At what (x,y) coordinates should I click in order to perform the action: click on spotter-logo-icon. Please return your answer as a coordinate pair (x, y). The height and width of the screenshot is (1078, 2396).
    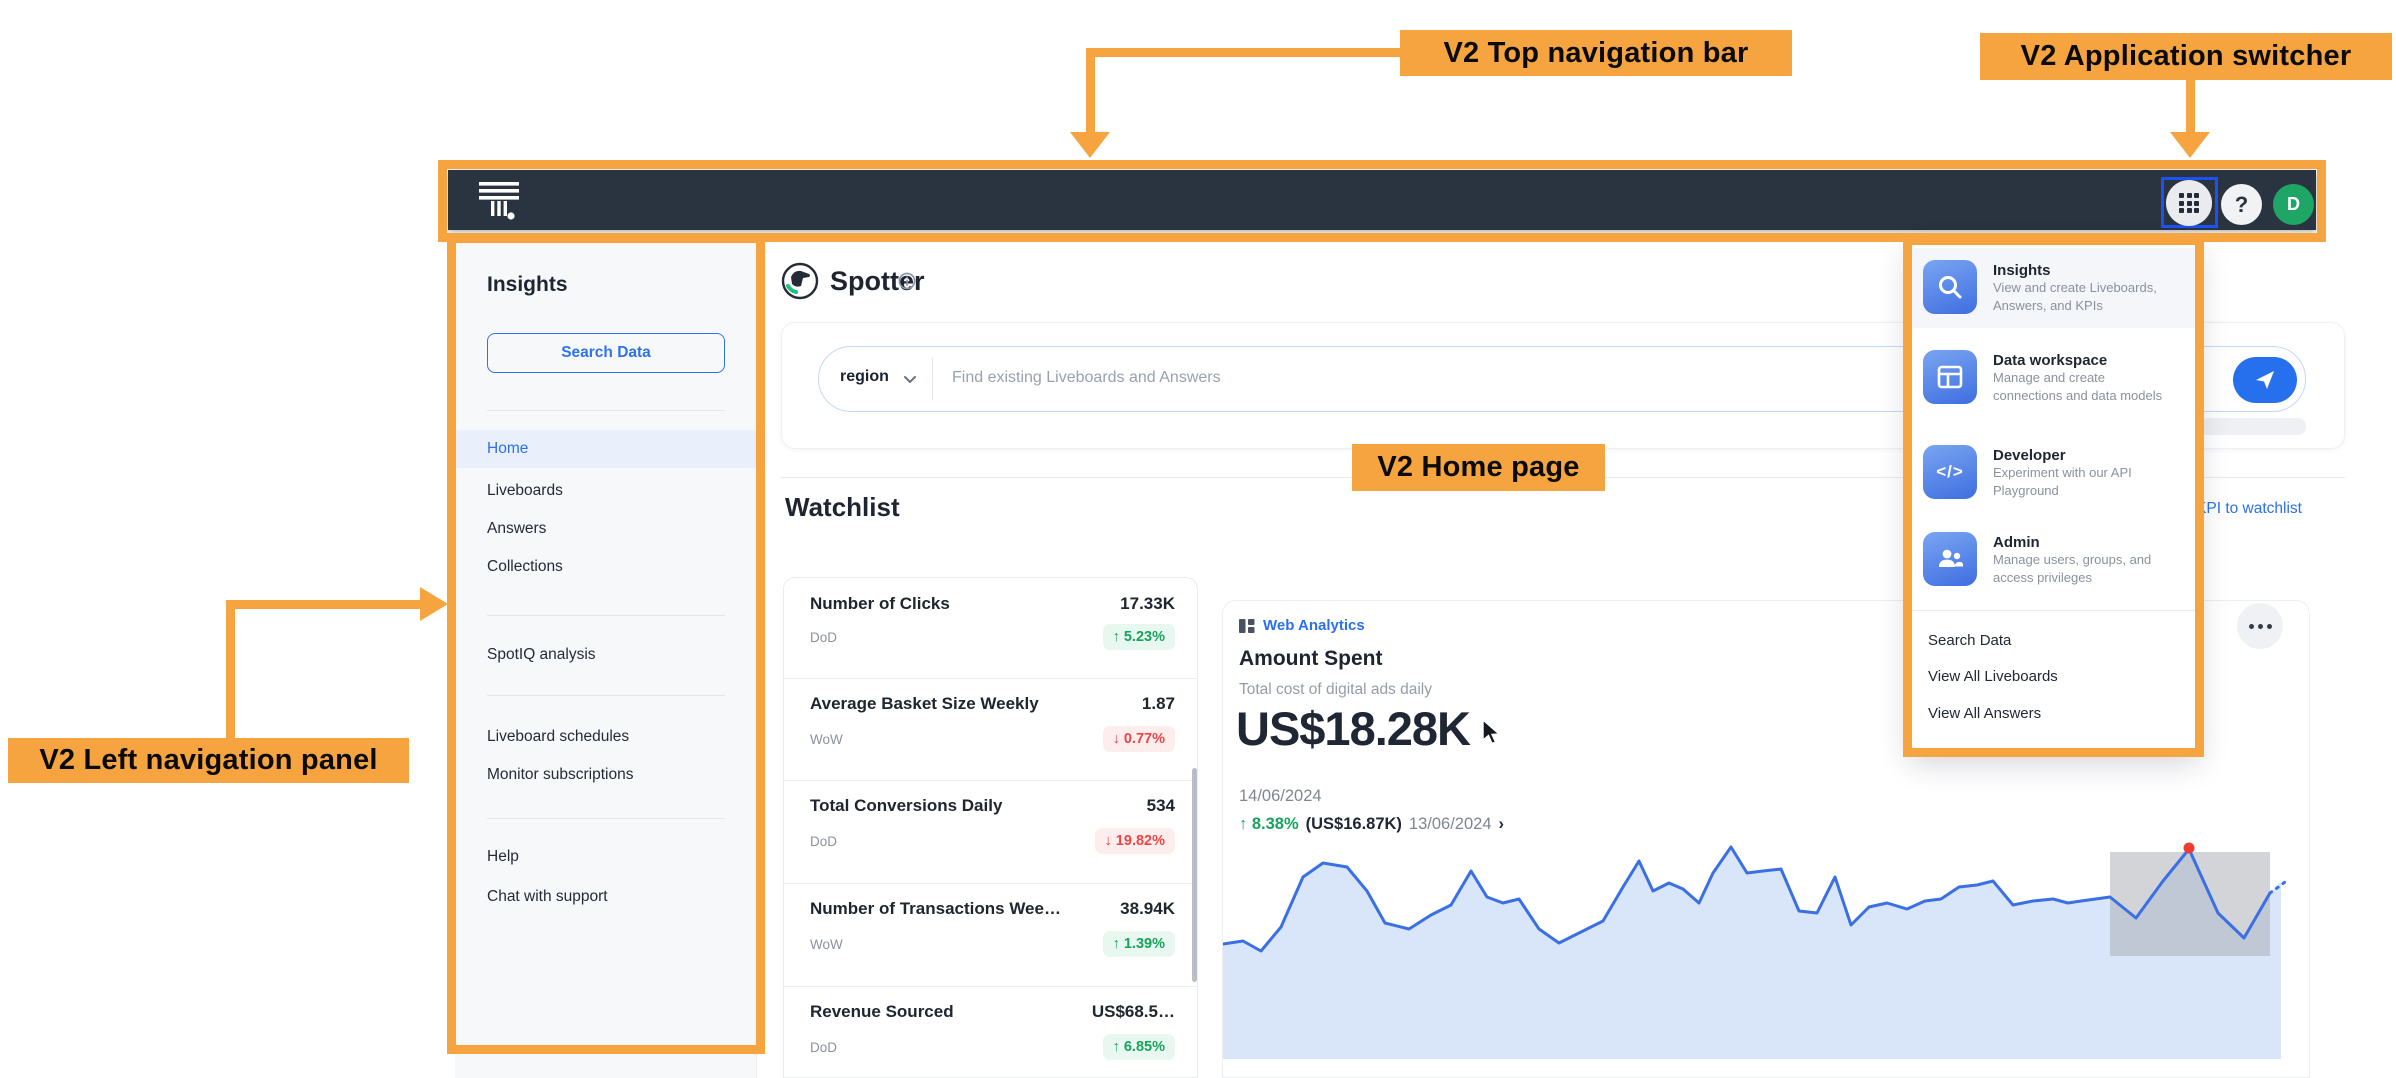
    Looking at the image, I should click on (800, 281).